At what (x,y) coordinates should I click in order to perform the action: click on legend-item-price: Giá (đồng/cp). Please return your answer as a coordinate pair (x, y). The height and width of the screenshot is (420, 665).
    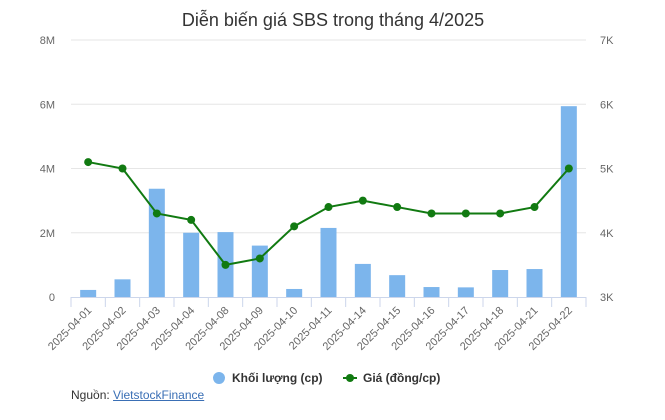
    Looking at the image, I should click on (391, 378).